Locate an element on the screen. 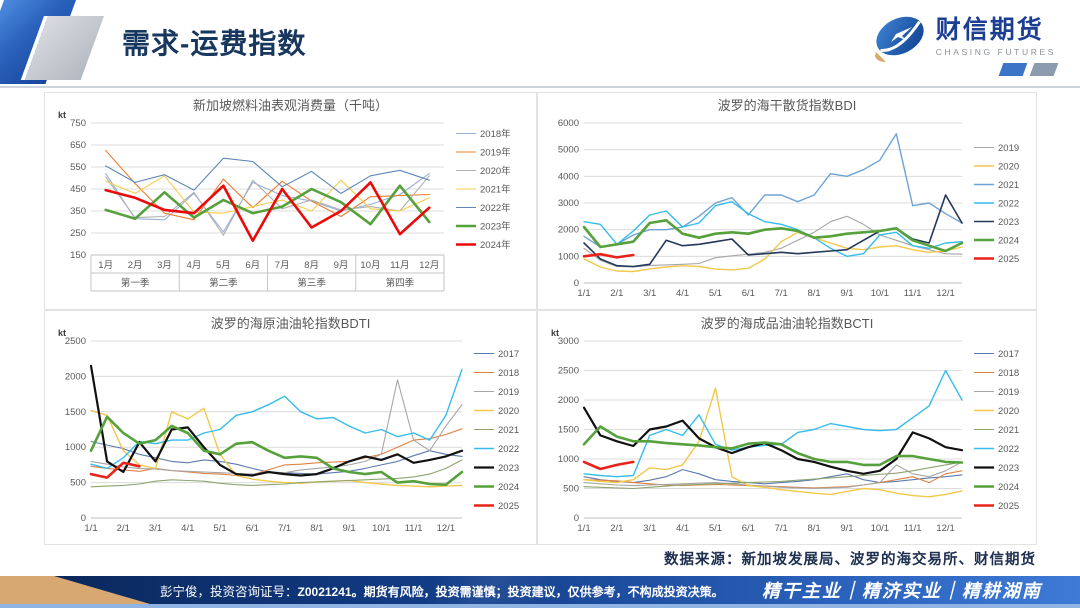 The image size is (1080, 608). y-tick-label: 2000 is located at coordinates (568, 230).